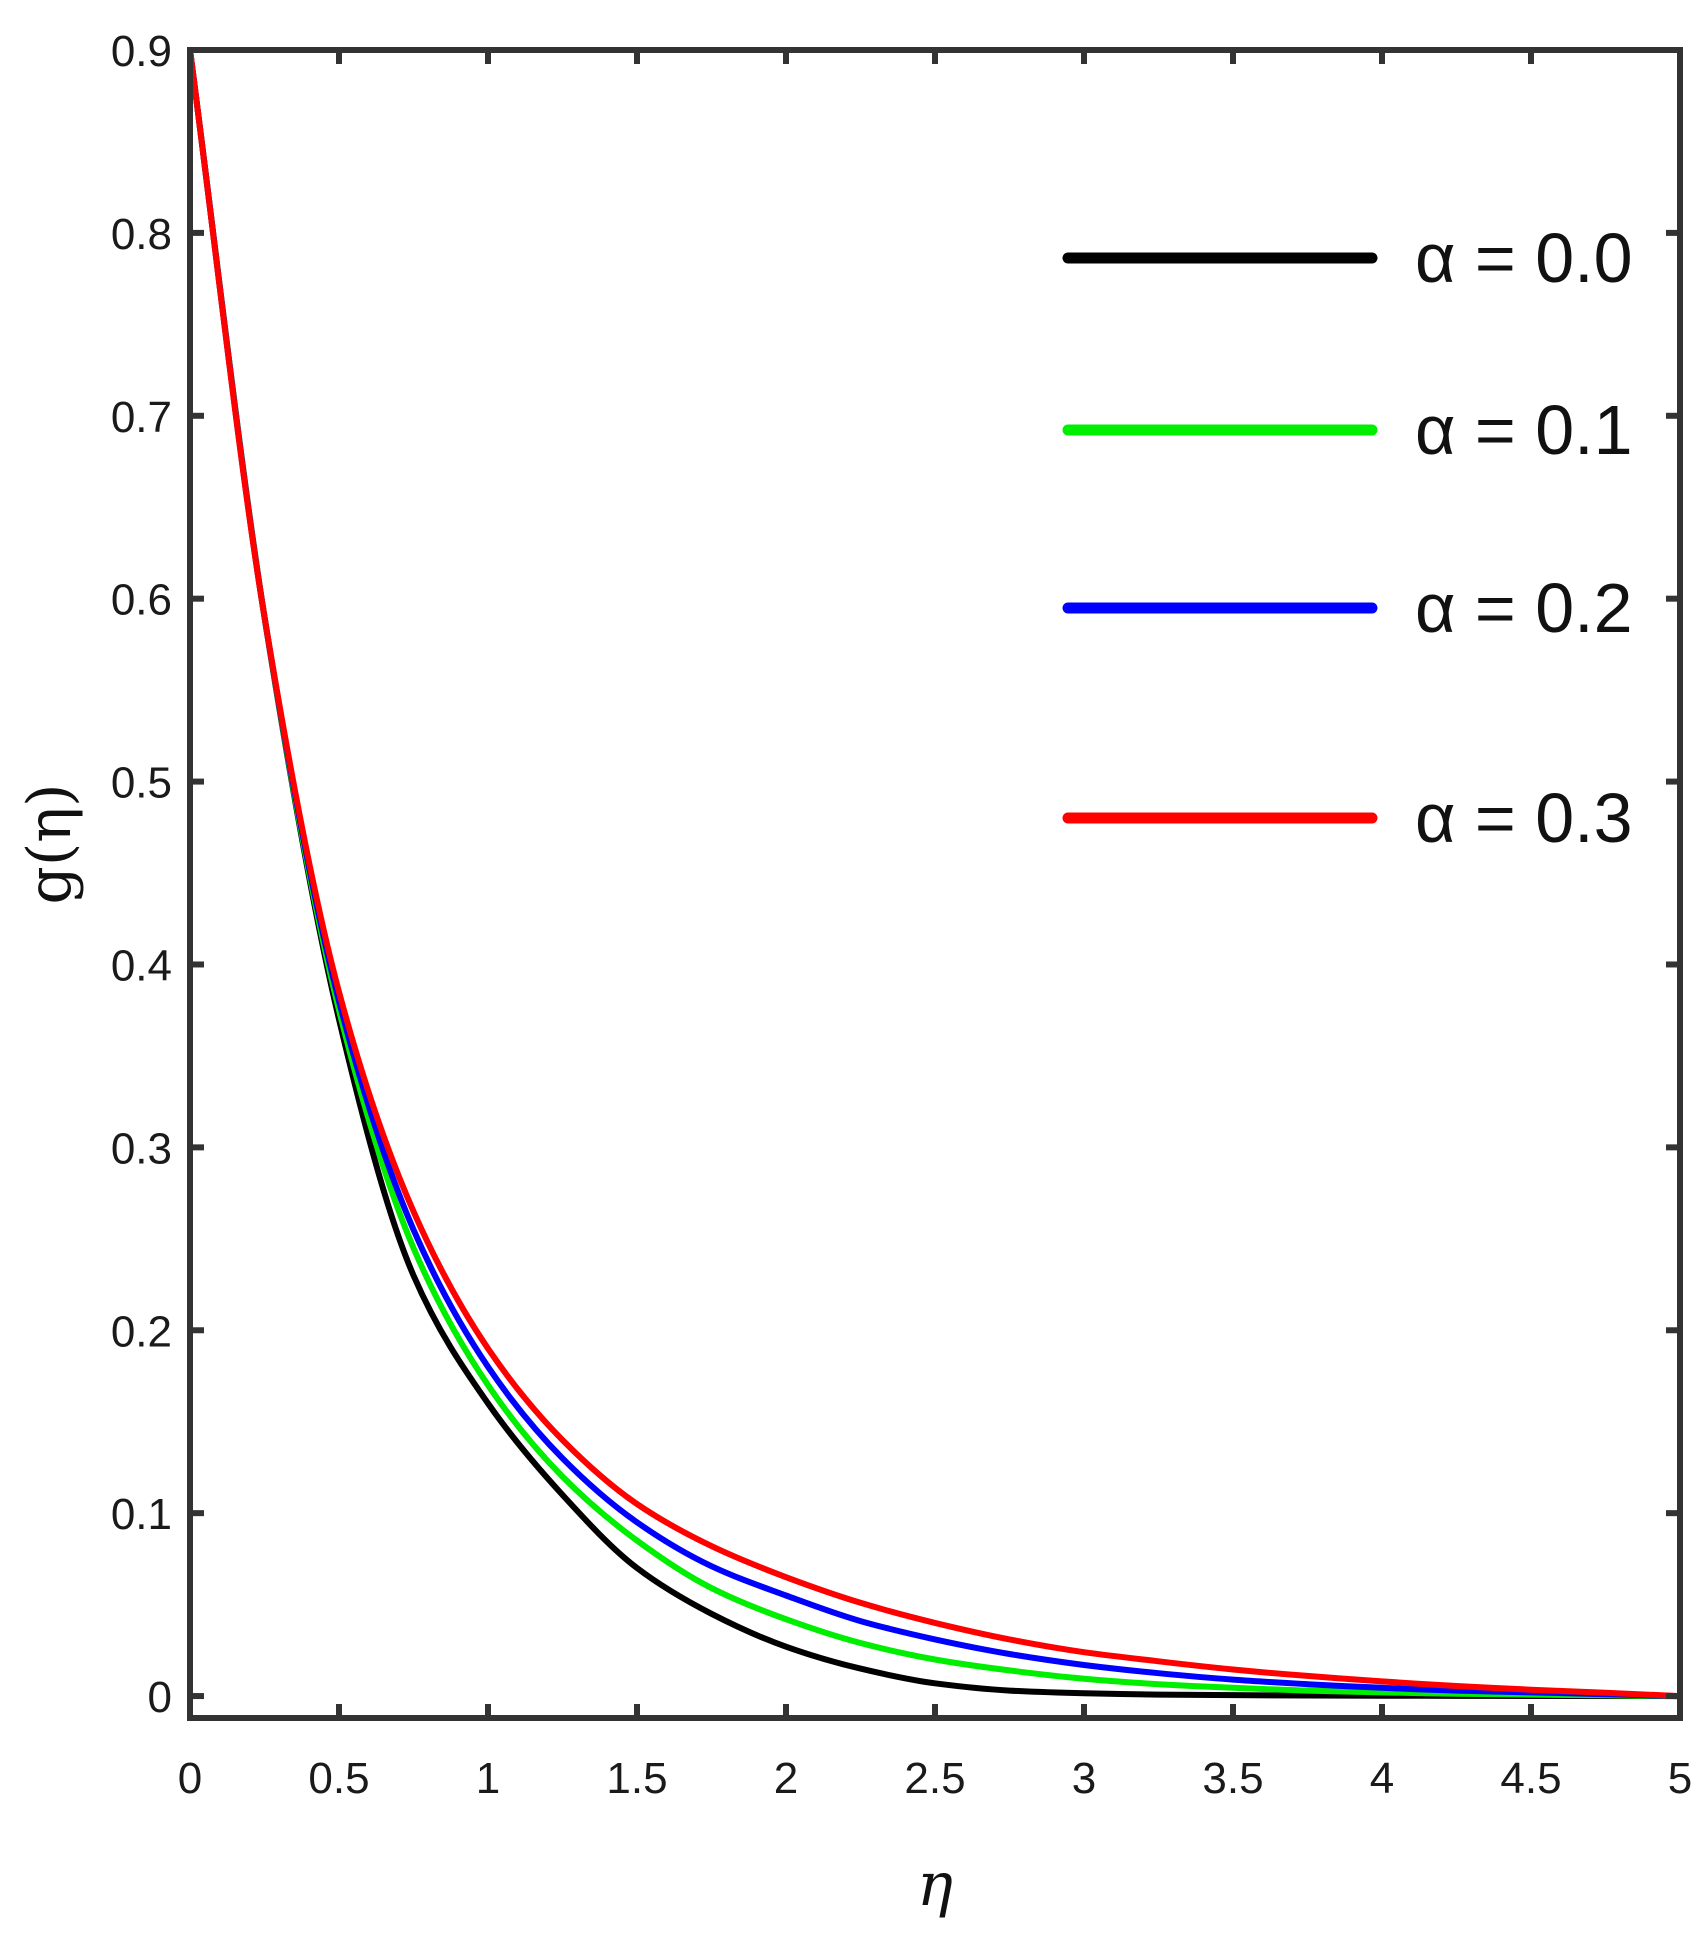 Image resolution: width=1708 pixels, height=1951 pixels. What do you see at coordinates (141, 417) in the screenshot?
I see `y-tick-label: 0.7` at bounding box center [141, 417].